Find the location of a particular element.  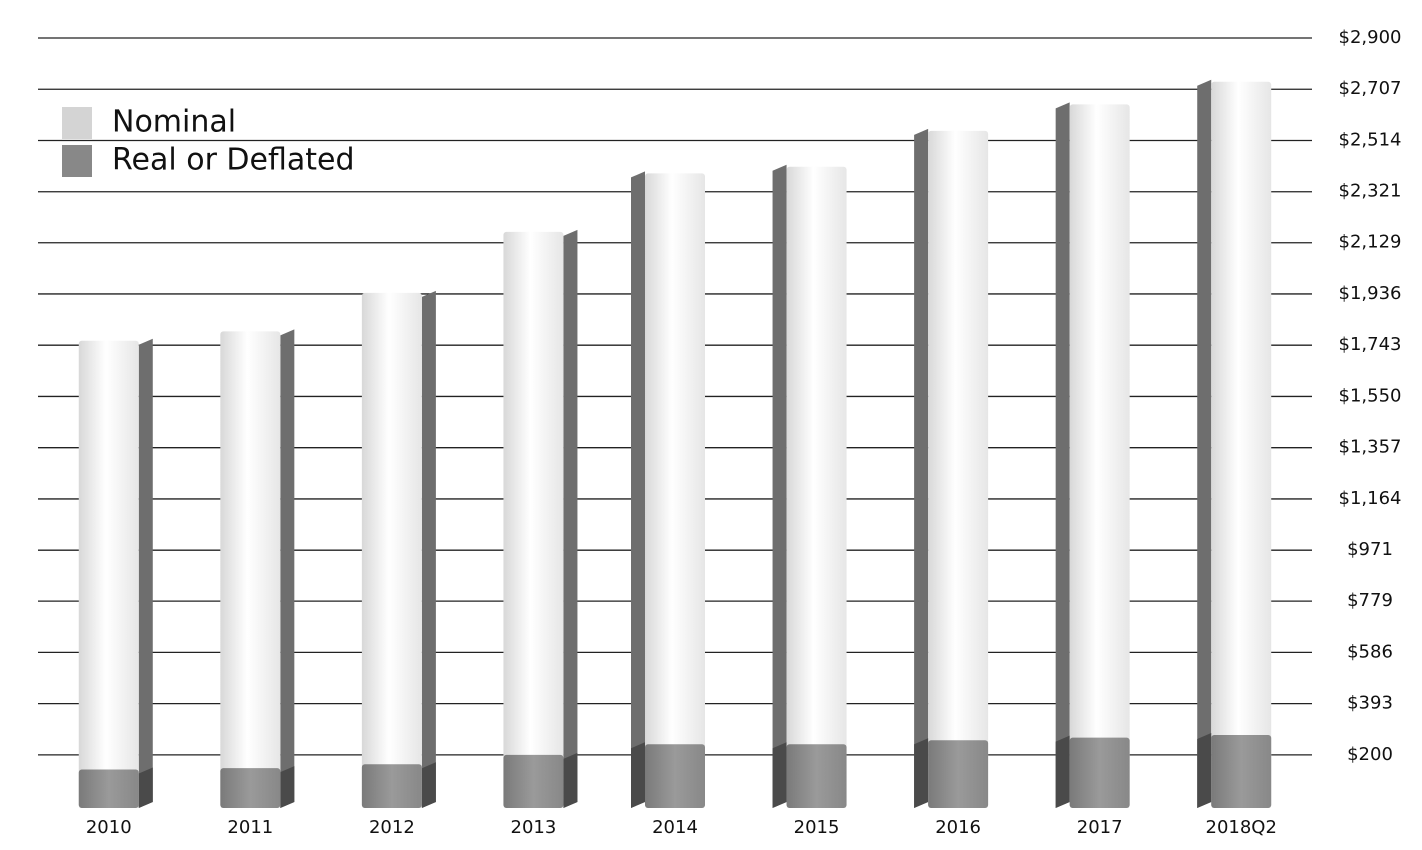

x-tick-label: 2018Q2 is located at coordinates (1241, 827).